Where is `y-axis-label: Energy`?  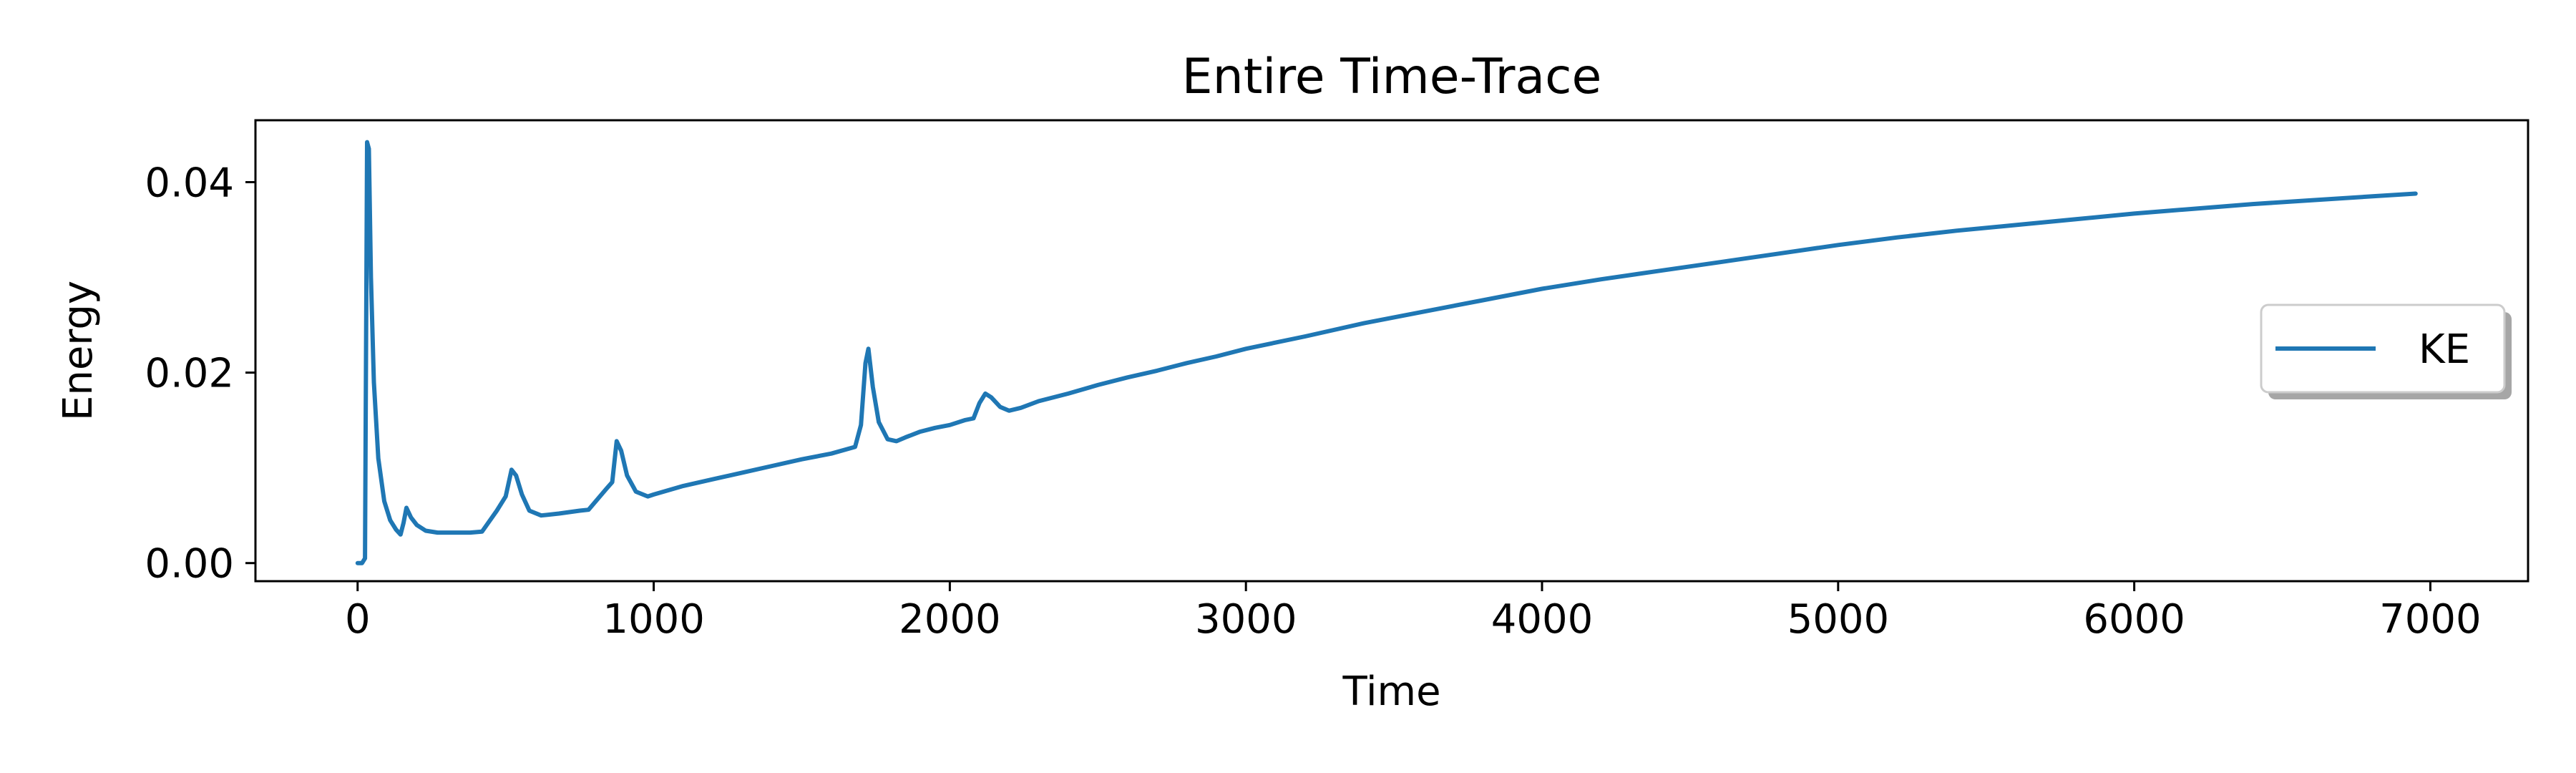 y-axis-label: Energy is located at coordinates (78, 351).